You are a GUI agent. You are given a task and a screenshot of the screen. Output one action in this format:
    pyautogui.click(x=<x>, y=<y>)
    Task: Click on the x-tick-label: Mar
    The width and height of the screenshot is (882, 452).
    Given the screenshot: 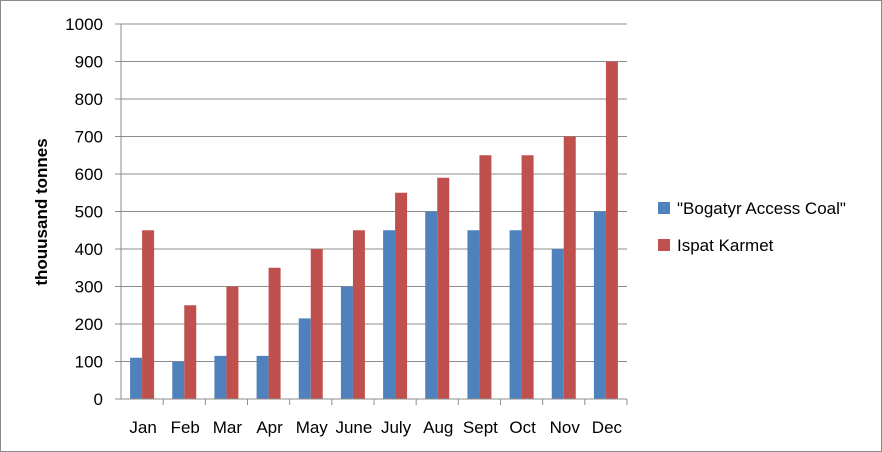 What is the action you would take?
    pyautogui.click(x=228, y=427)
    